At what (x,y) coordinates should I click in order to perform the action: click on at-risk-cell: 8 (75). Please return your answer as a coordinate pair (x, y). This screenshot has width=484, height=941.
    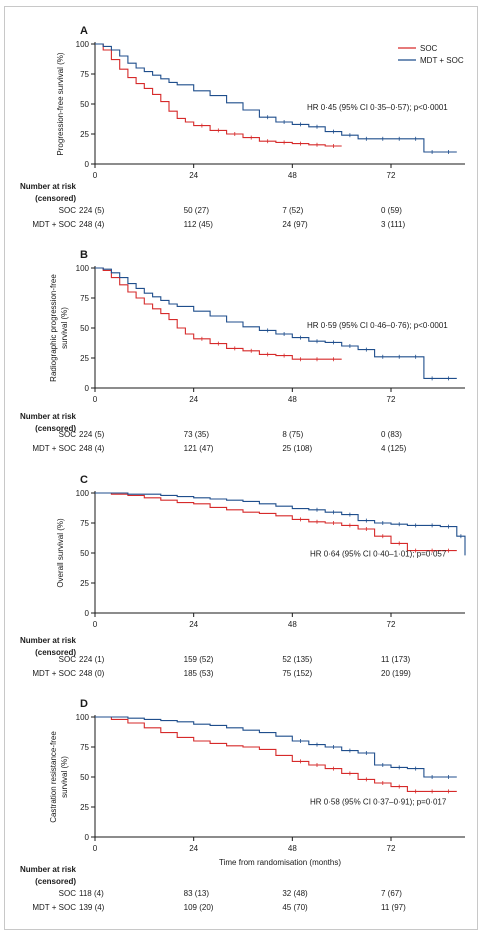
    Looking at the image, I should click on (292, 434).